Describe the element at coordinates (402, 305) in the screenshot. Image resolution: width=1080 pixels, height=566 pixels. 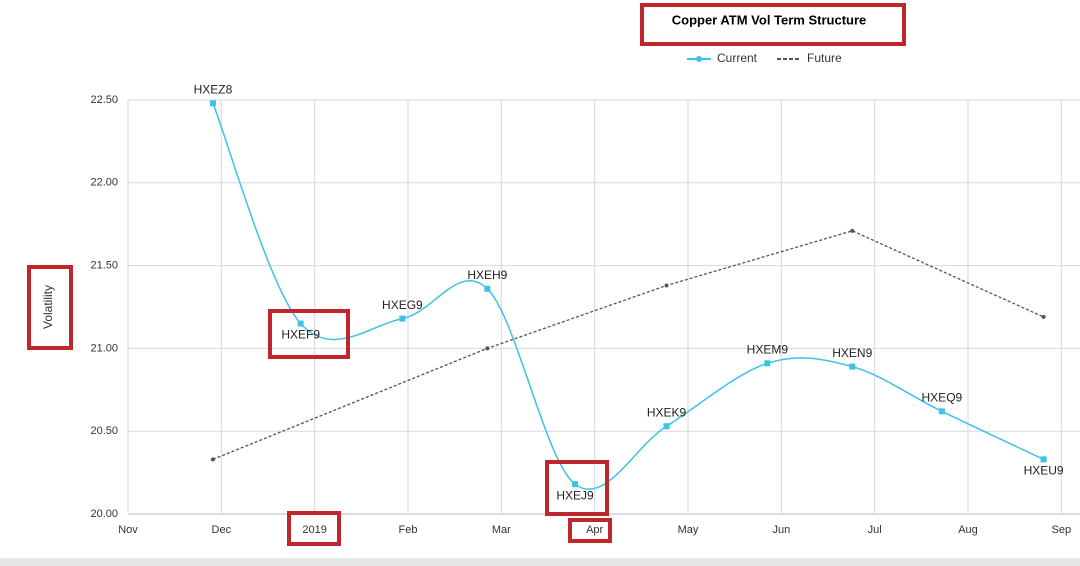
I see `point-label: HXEG9` at that location.